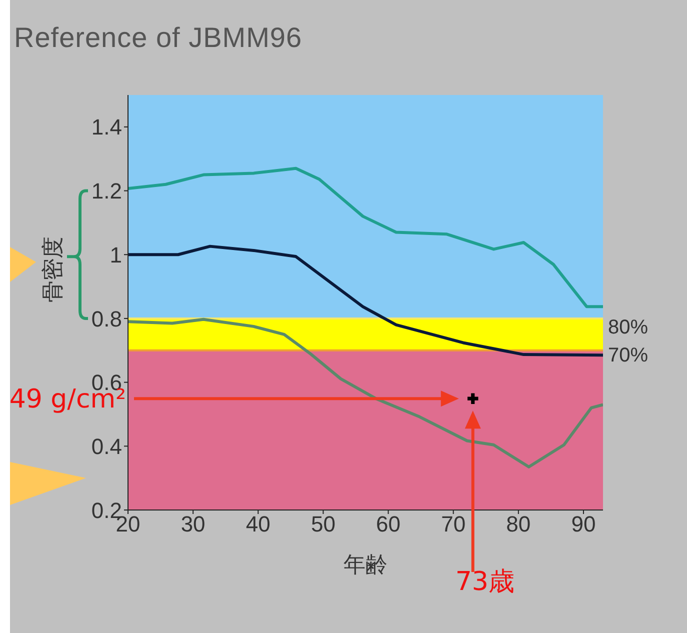 Image resolution: width=687 pixels, height=633 pixels. What do you see at coordinates (106, 319) in the screenshot?
I see `y-tick-label: 0.8` at bounding box center [106, 319].